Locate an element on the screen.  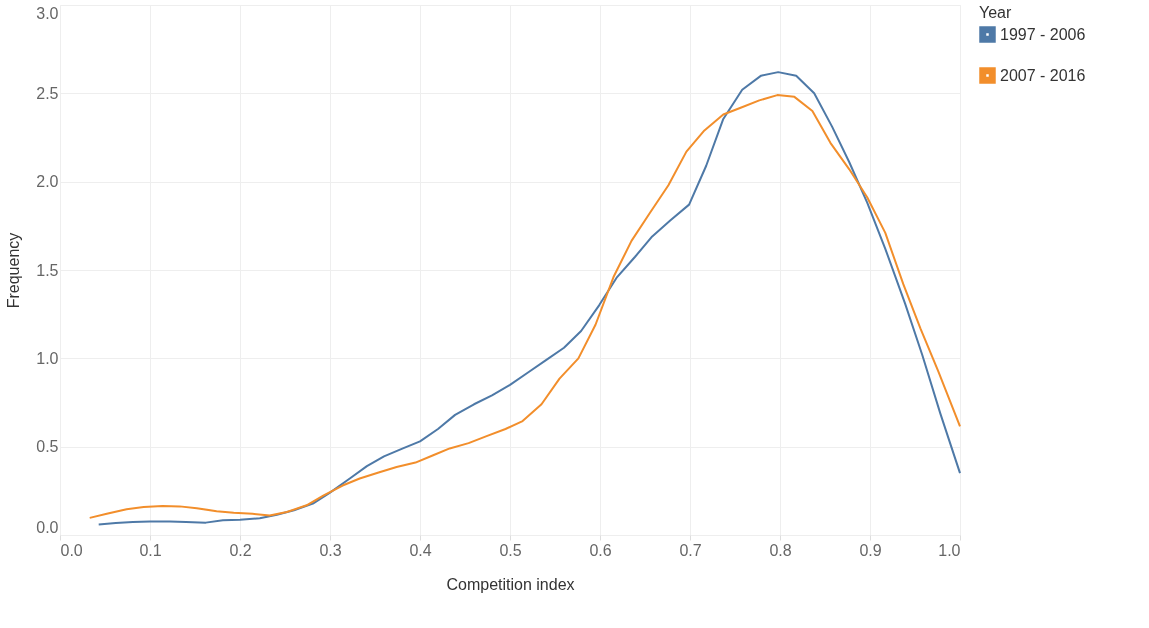
legend-title: Year is located at coordinates (995, 12).